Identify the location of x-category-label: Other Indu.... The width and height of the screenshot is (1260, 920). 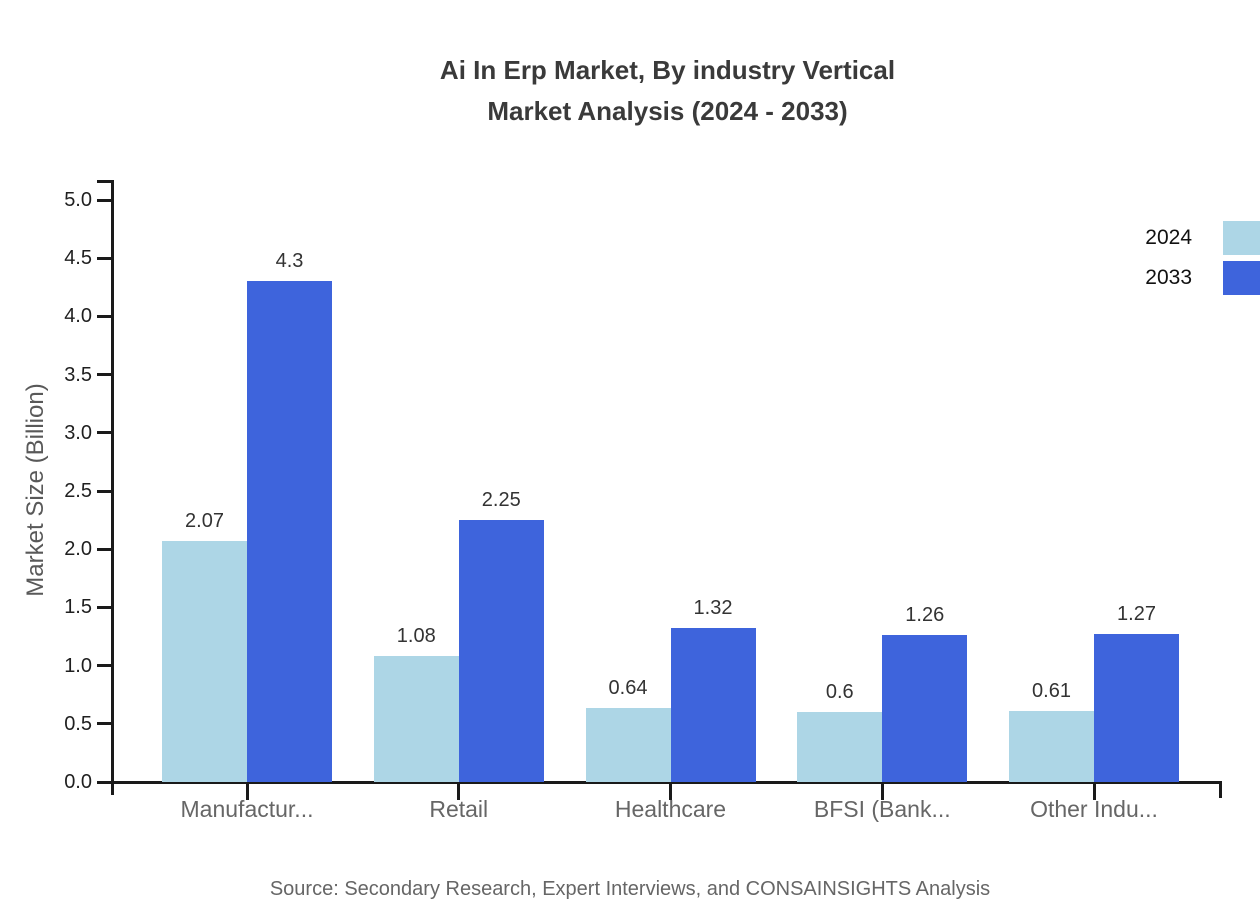
(1094, 809).